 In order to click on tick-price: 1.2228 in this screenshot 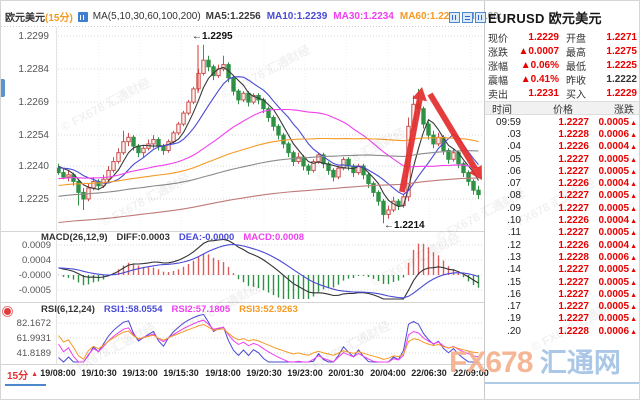, I will do `click(573, 134)`.